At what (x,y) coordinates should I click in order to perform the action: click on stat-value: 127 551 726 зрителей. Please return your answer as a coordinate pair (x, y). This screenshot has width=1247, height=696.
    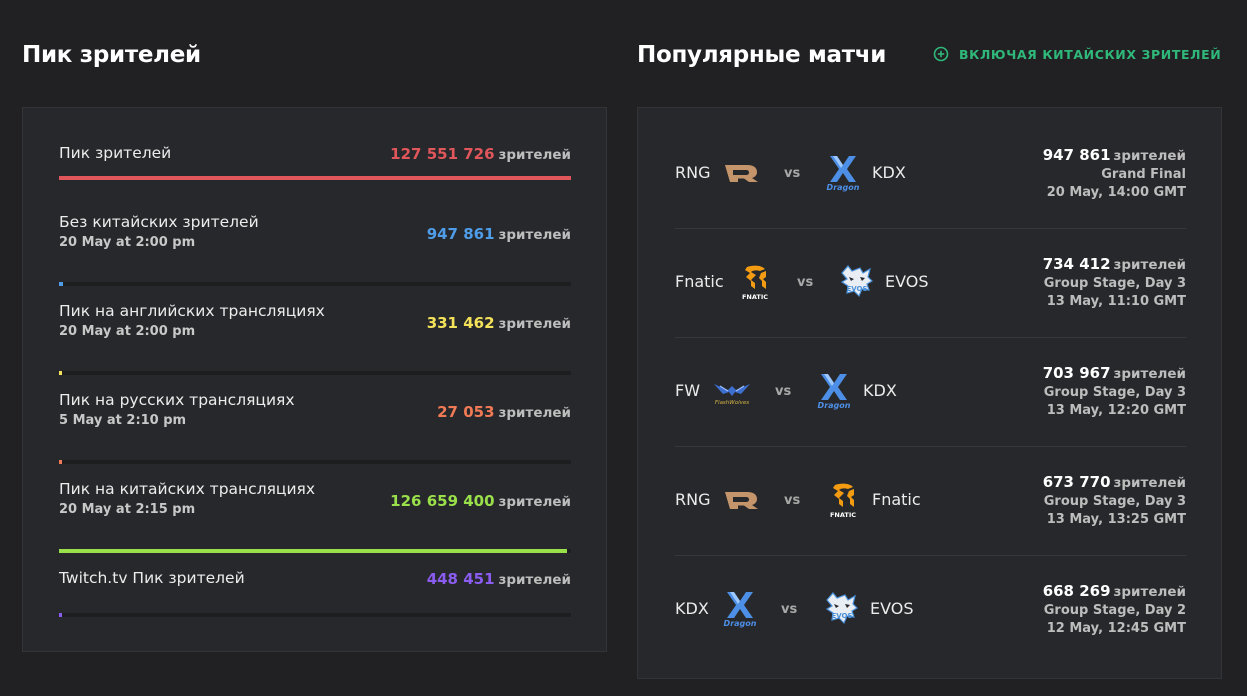
    Looking at the image, I should click on (480, 154).